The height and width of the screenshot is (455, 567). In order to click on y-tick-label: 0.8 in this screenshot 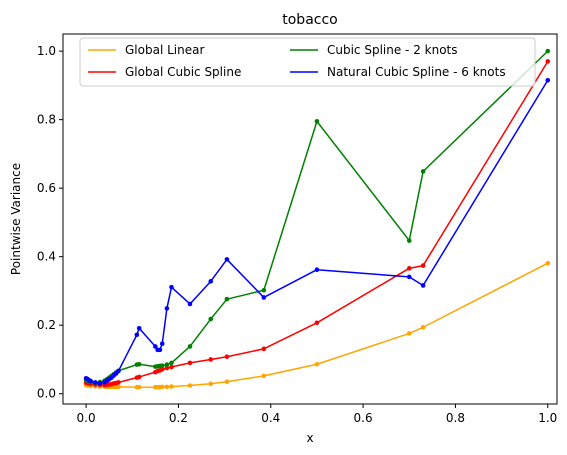, I will do `click(46, 120)`.